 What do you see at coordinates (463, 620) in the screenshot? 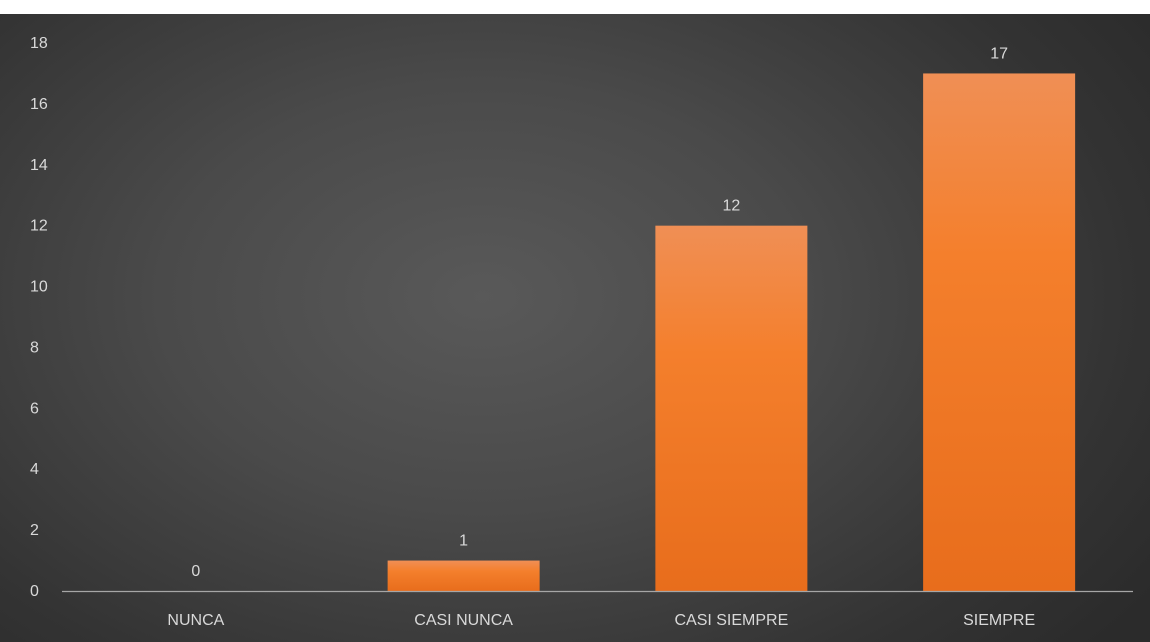
I see `category-label: CASI NUNCA` at bounding box center [463, 620].